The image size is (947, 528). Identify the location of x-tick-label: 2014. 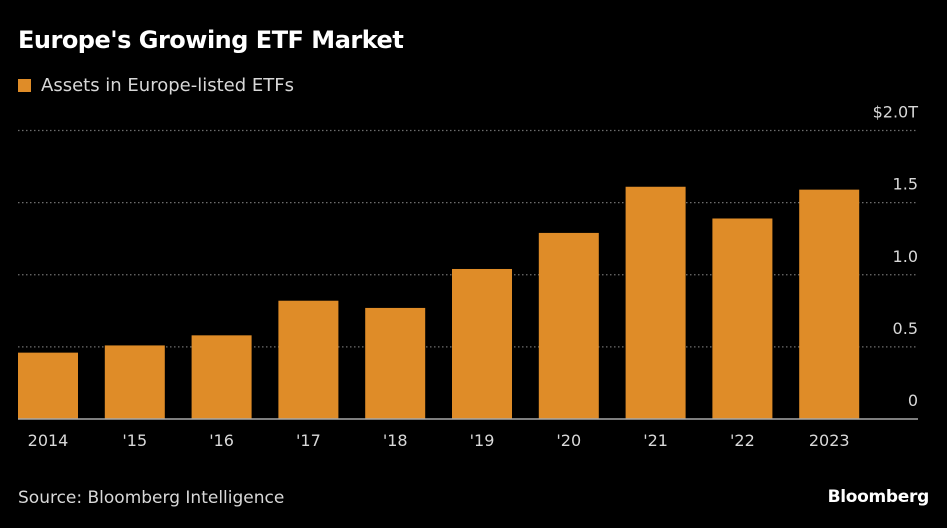
(48, 440).